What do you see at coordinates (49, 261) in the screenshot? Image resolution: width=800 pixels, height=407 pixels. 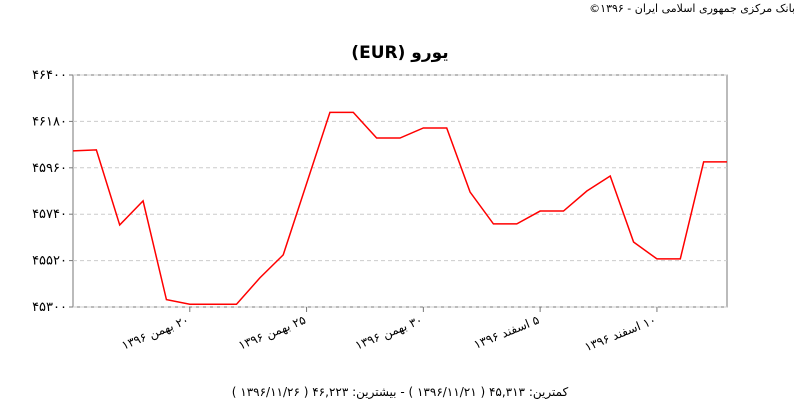 I see `y-tick-label: ۴۵۵۲۰` at bounding box center [49, 261].